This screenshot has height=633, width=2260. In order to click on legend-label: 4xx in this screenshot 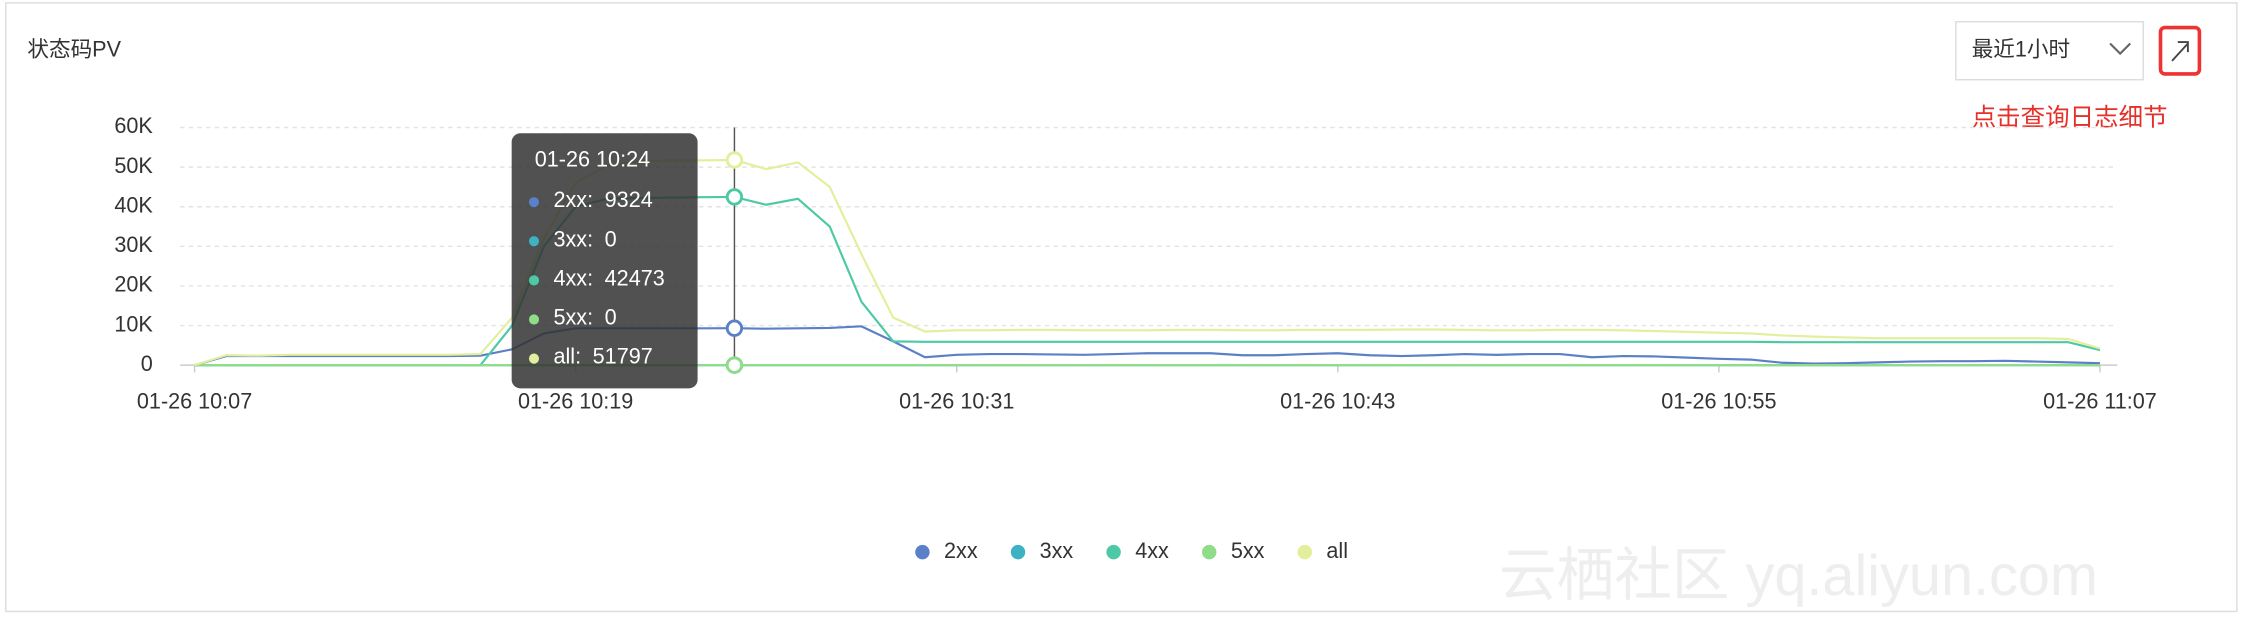, I will do `click(1152, 550)`.